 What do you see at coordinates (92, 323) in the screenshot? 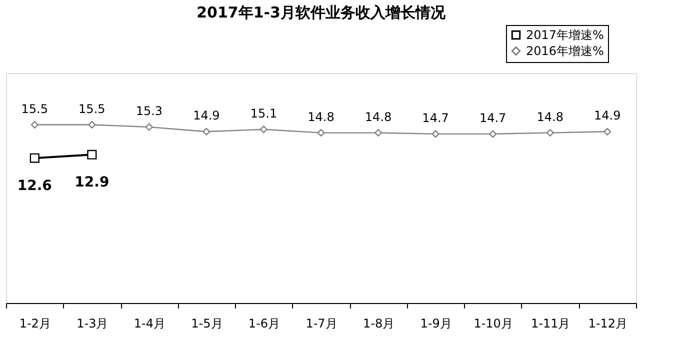
I see `x-tick-label: 1-3月` at bounding box center [92, 323].